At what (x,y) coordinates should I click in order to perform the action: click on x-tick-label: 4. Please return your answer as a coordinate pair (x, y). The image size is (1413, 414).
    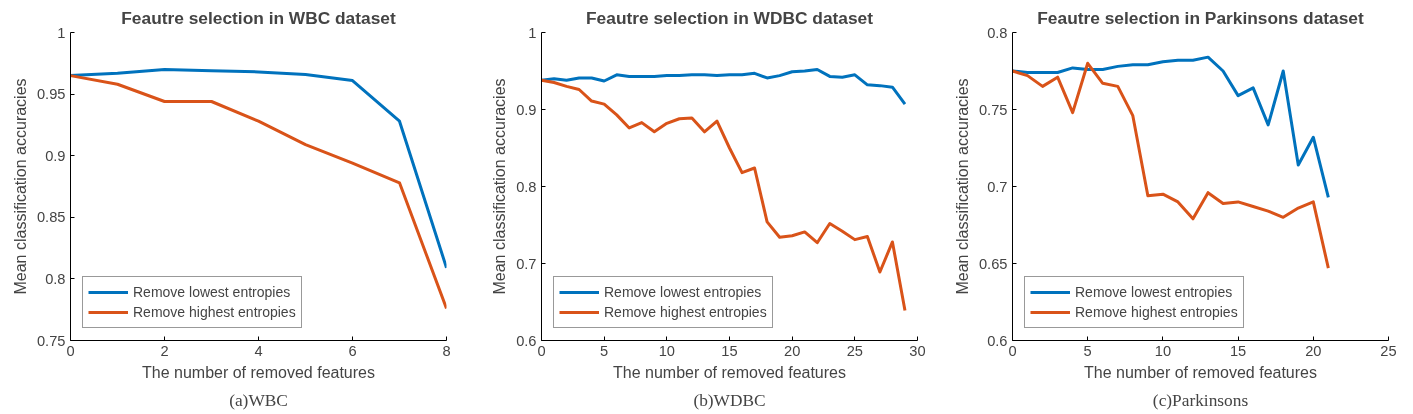
    Looking at the image, I should click on (258, 350).